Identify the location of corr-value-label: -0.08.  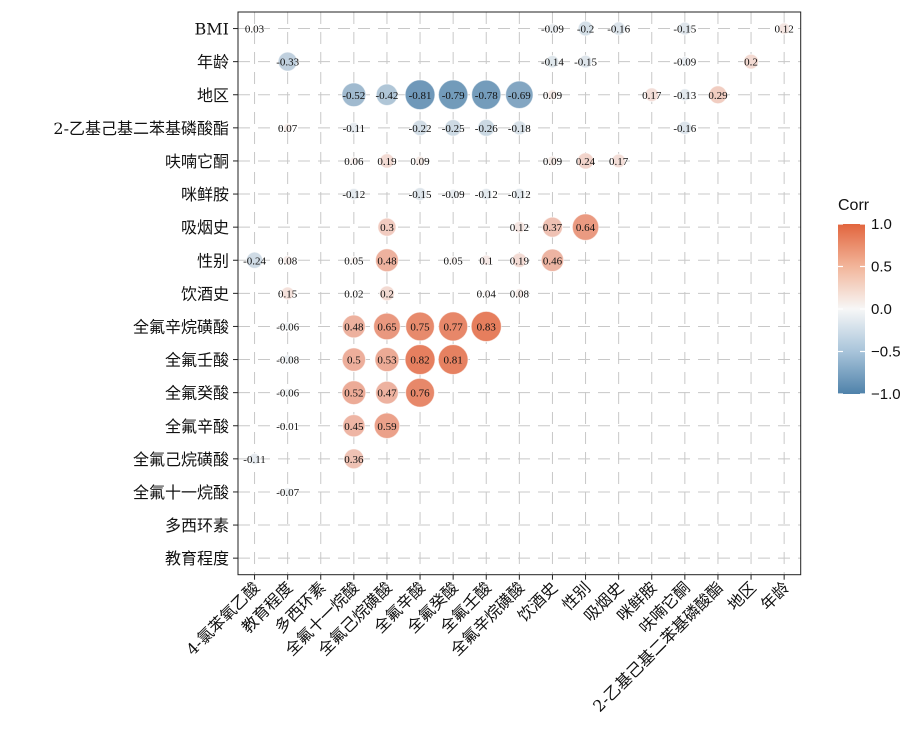
(287, 361).